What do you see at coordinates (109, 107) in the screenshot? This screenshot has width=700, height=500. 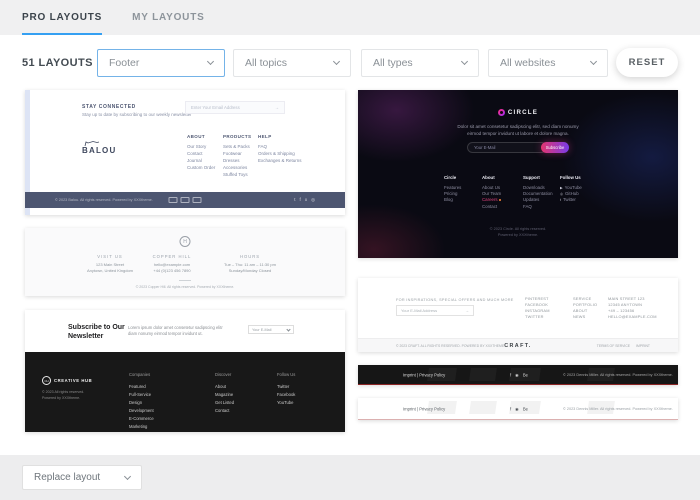 I see `thumb-heading: STAY CONNECTED` at bounding box center [109, 107].